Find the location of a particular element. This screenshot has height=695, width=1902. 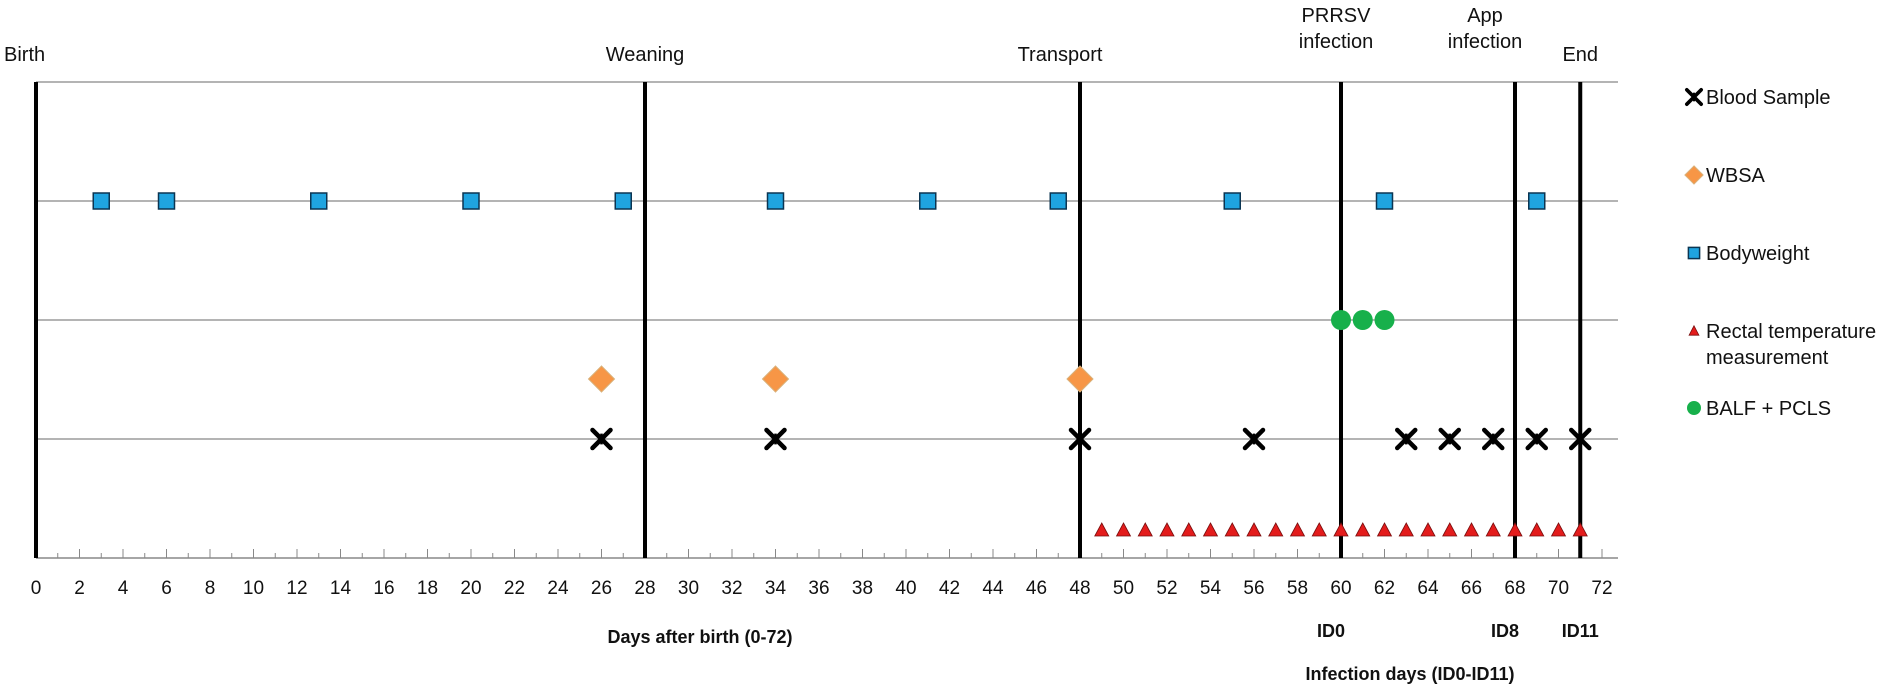

legend-label-rectal-temperature-measurement: Rectal temperature is located at coordinates (1791, 332).